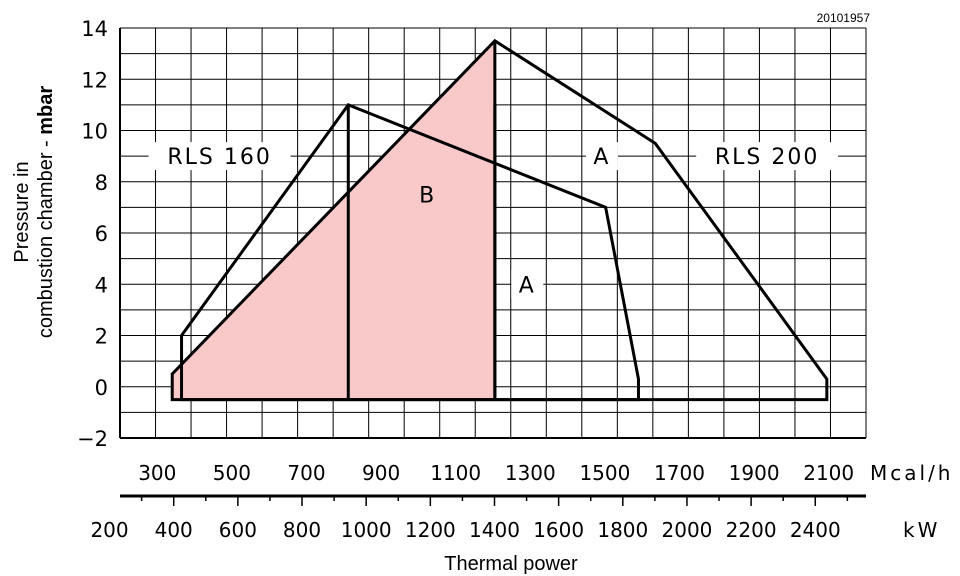 The image size is (960, 576). I want to click on kw-tick-label: 1800, so click(622, 530).